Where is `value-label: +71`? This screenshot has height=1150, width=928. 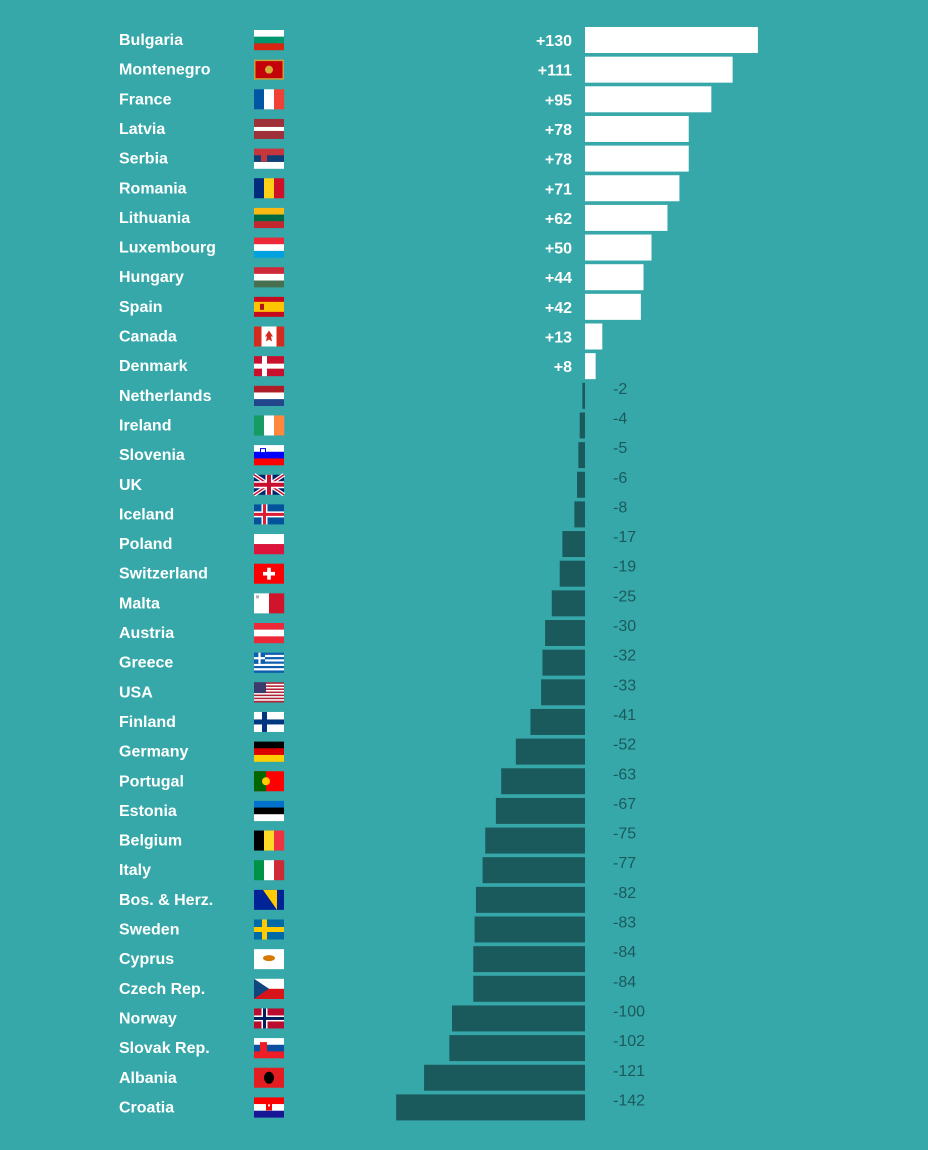
value-label: +71 is located at coordinates (558, 189).